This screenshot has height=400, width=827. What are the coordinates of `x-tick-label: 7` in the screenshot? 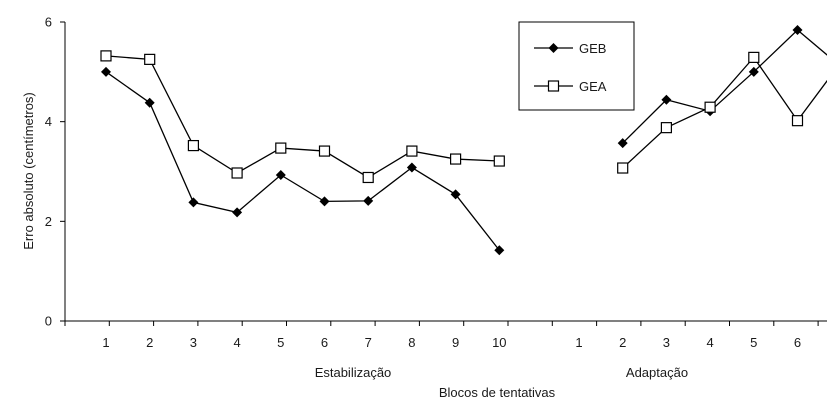 It's located at (368, 342).